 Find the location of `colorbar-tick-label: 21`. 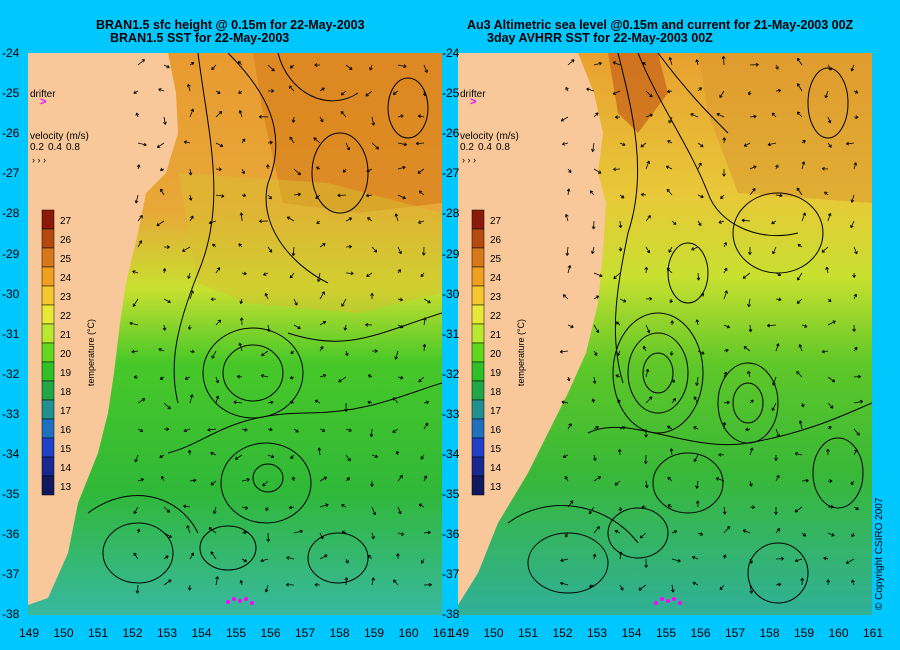

colorbar-tick-label: 21 is located at coordinates (496, 335).